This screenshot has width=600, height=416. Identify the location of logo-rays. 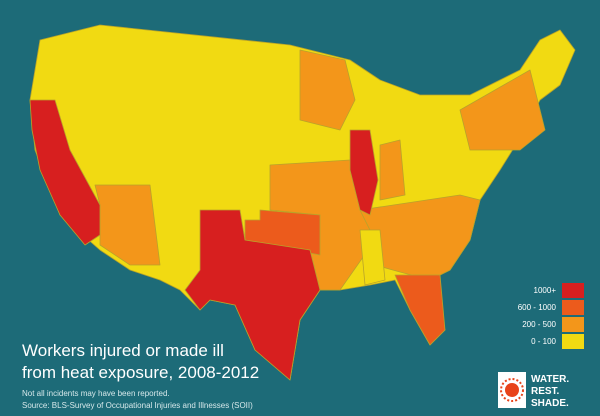
(512, 390).